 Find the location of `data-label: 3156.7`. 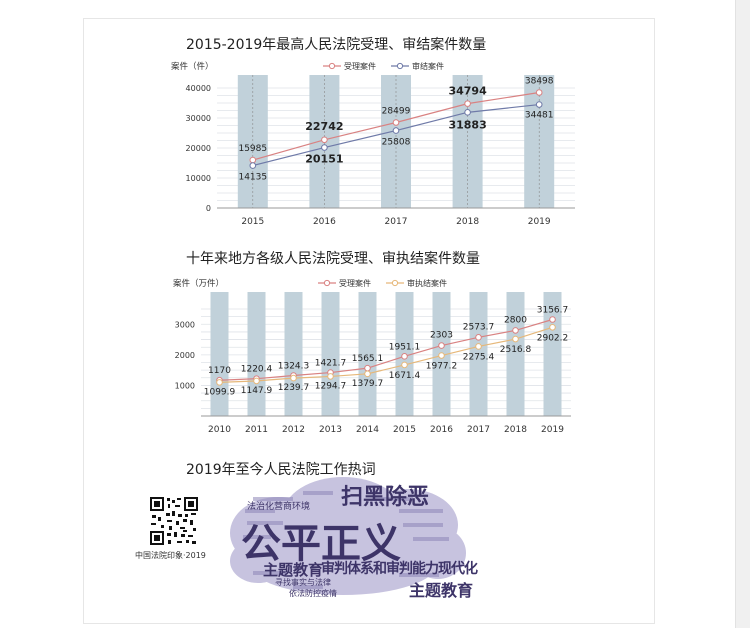

data-label: 3156.7 is located at coordinates (553, 310).